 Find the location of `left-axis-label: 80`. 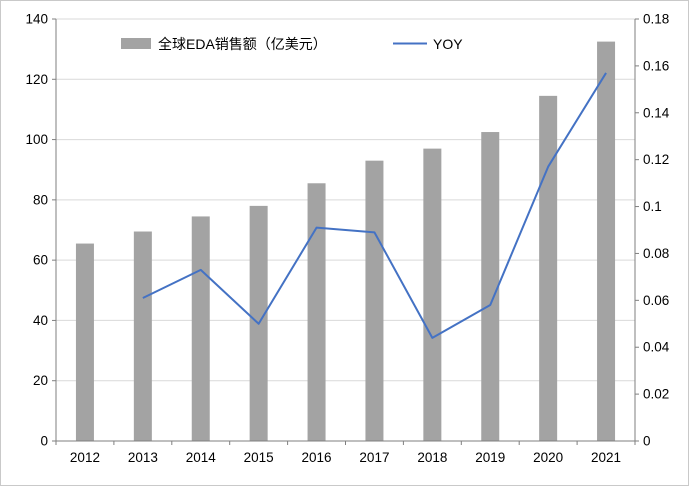

left-axis-label: 80 is located at coordinates (40, 199).